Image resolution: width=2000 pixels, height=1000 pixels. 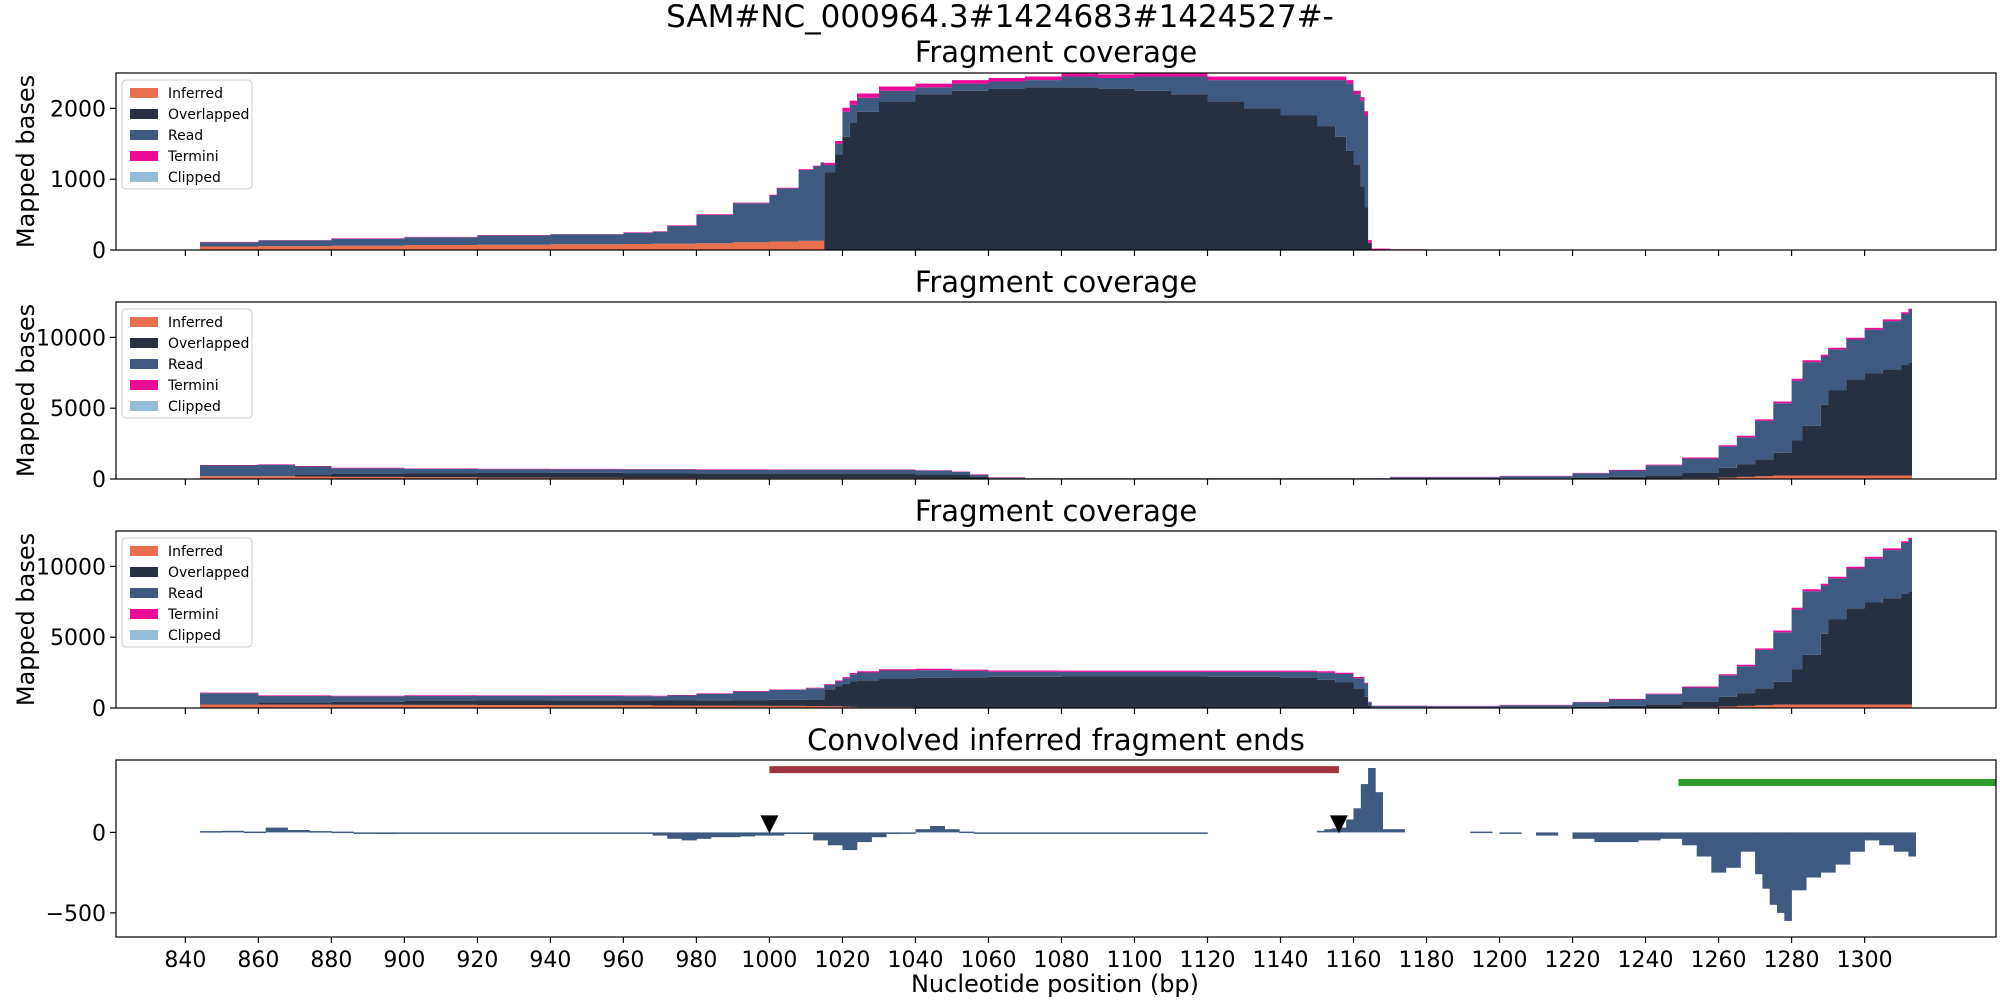 What do you see at coordinates (769, 824) in the screenshot?
I see `annotation-marker` at bounding box center [769, 824].